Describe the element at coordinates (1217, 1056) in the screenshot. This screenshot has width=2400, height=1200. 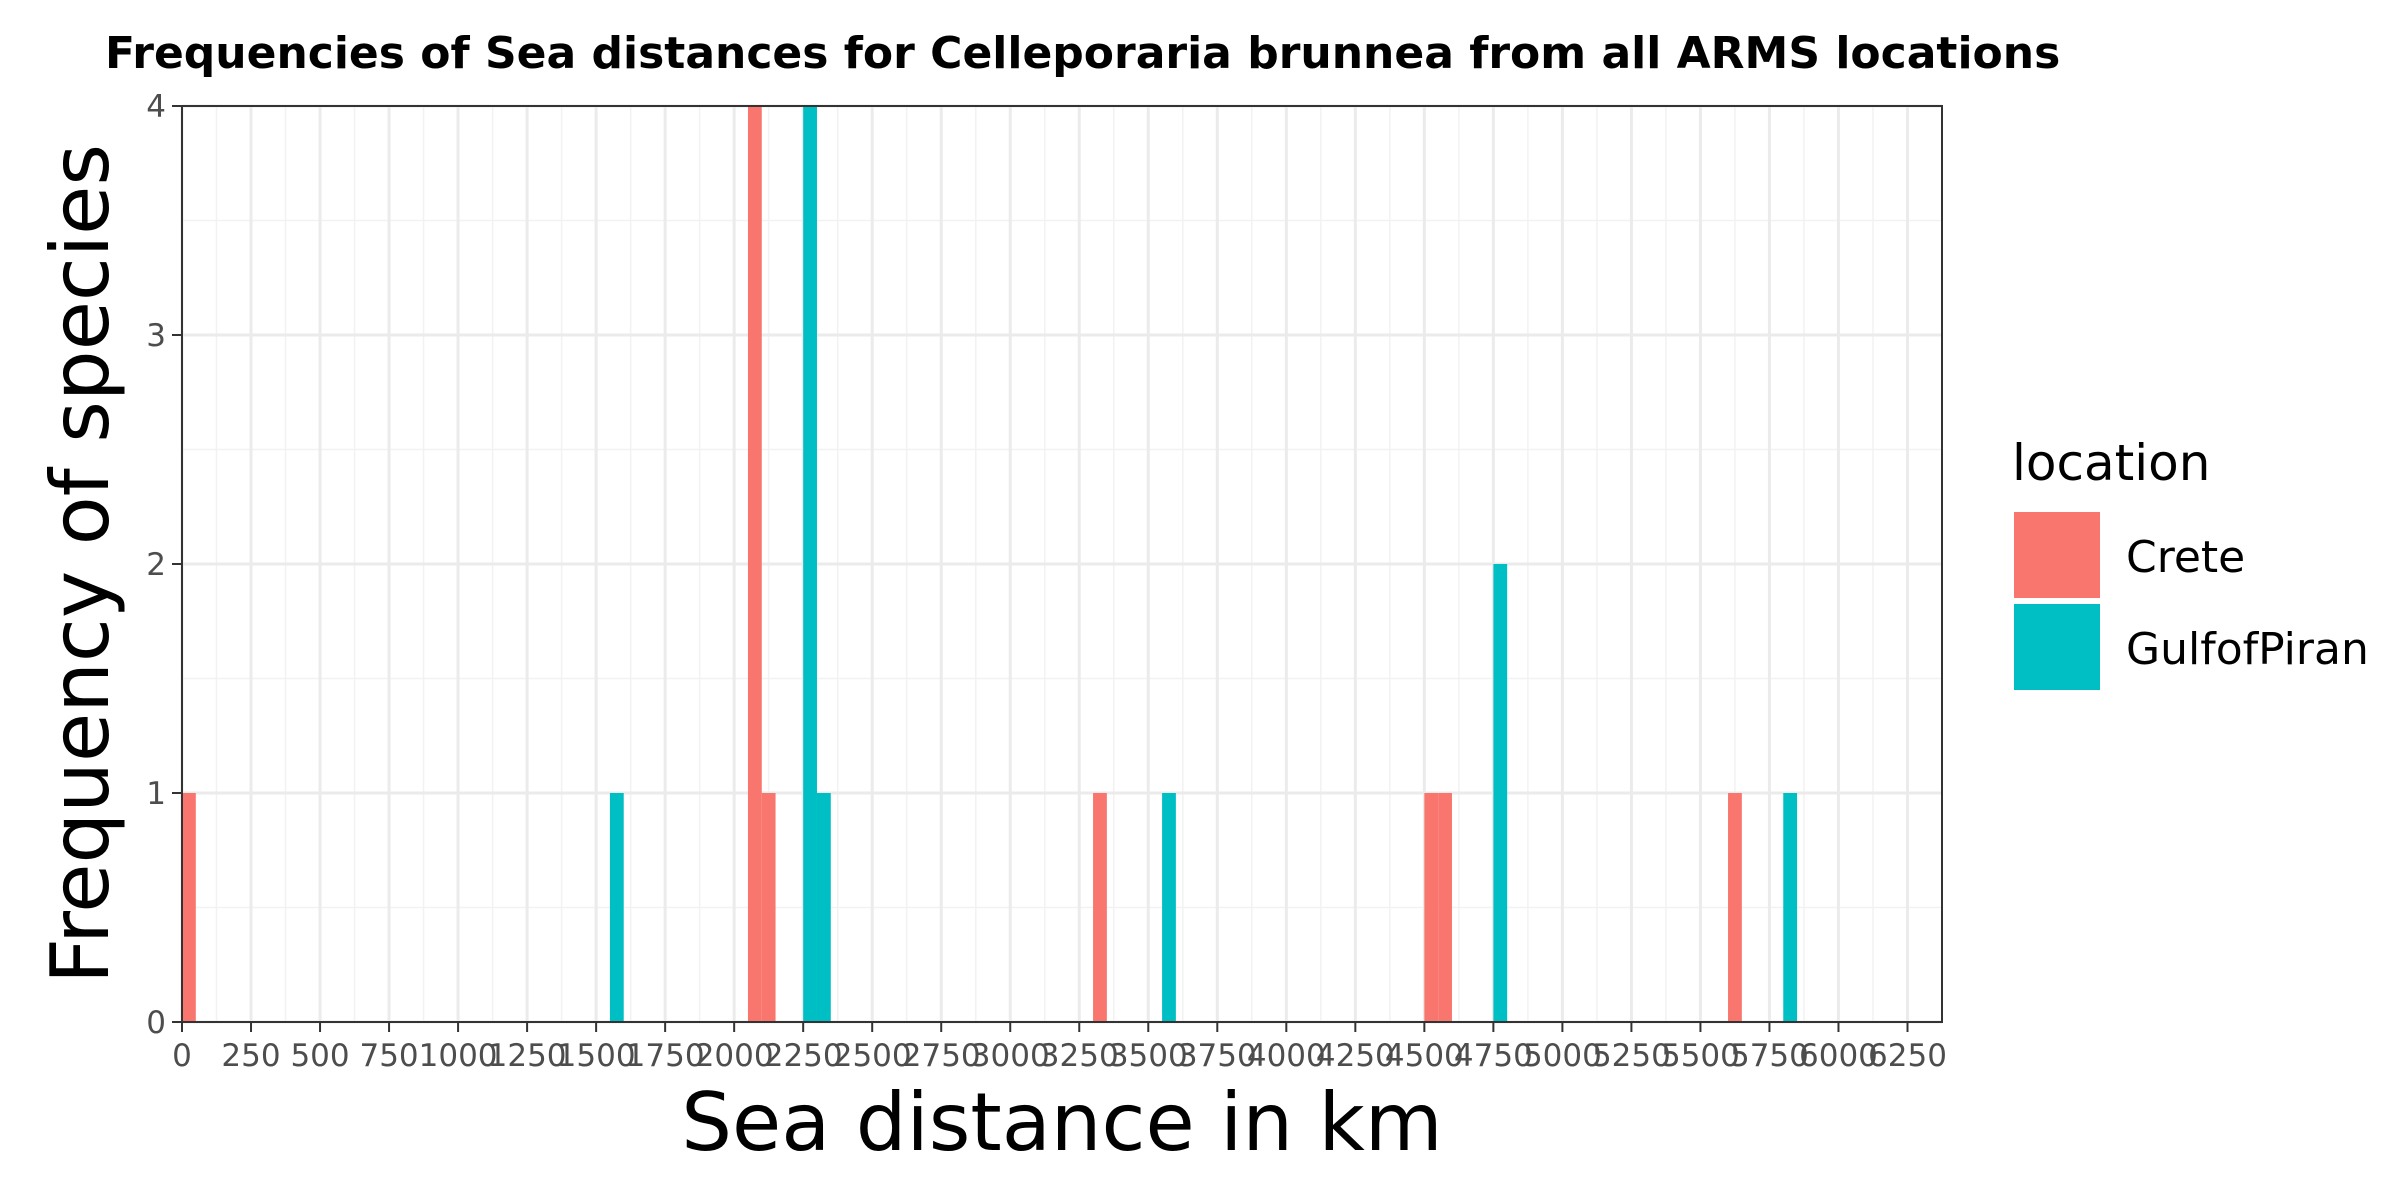
I see `x-tick-label: 3750` at that location.